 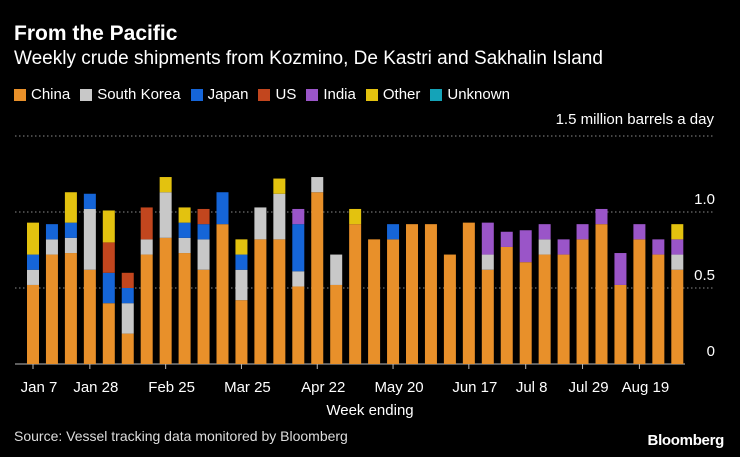 What do you see at coordinates (532, 387) in the screenshot?
I see `x-tick-label: Jul 8` at bounding box center [532, 387].